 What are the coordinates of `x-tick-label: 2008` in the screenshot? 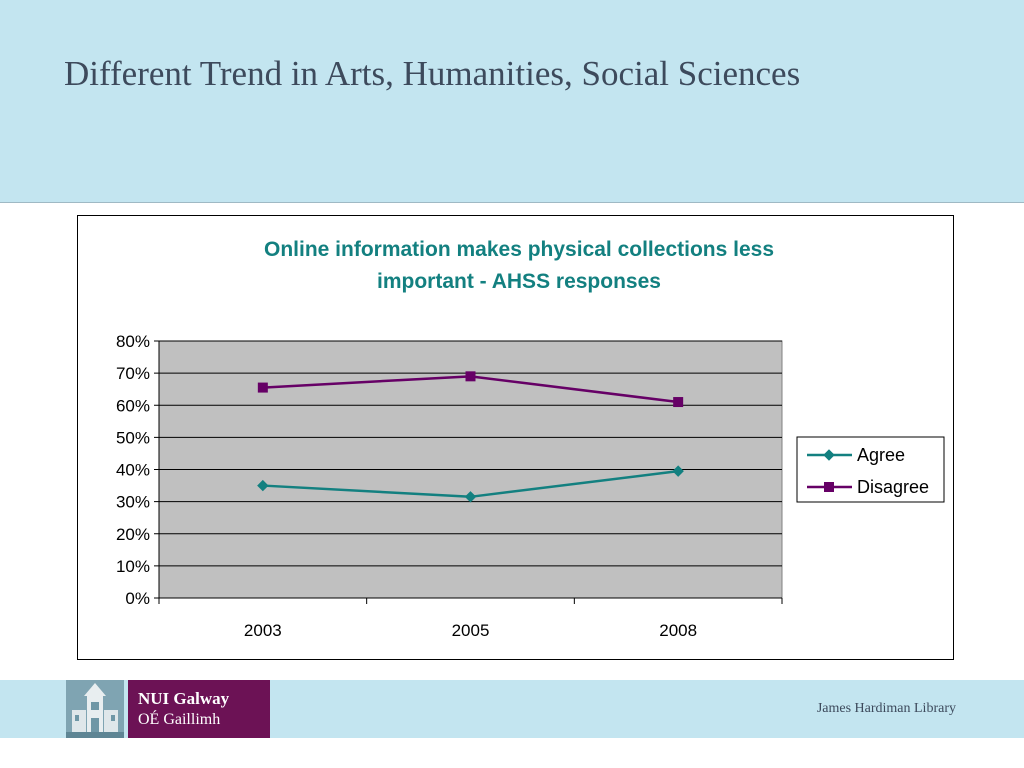 It's located at (678, 630).